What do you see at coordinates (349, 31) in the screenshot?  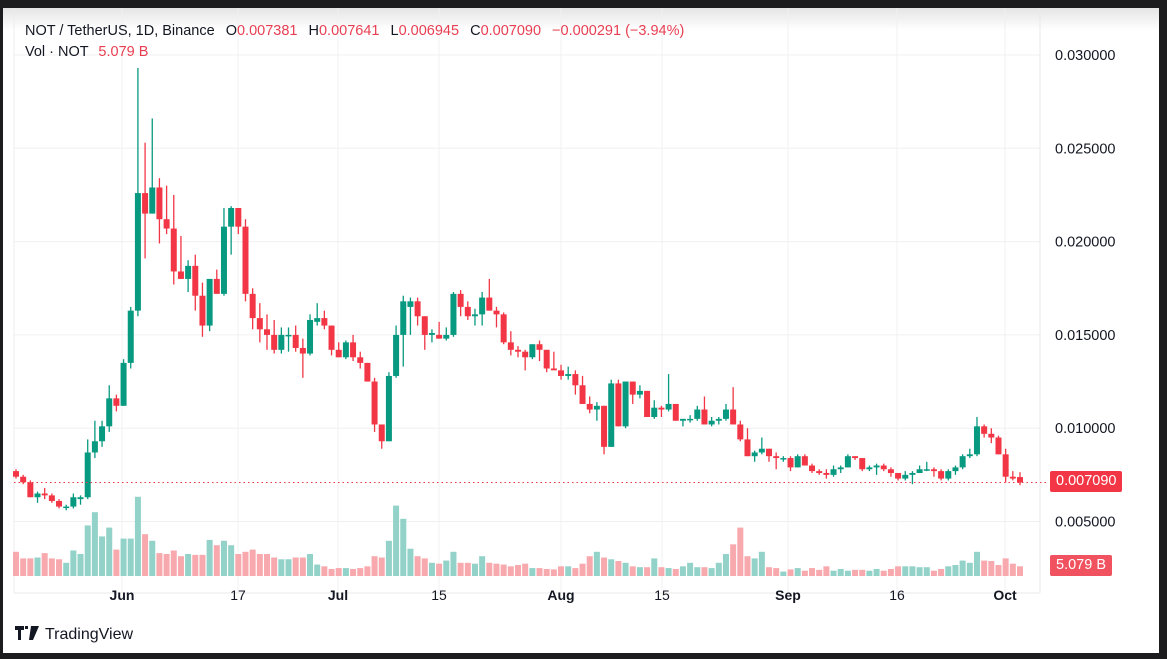 I see `high-value: 0.007641` at bounding box center [349, 31].